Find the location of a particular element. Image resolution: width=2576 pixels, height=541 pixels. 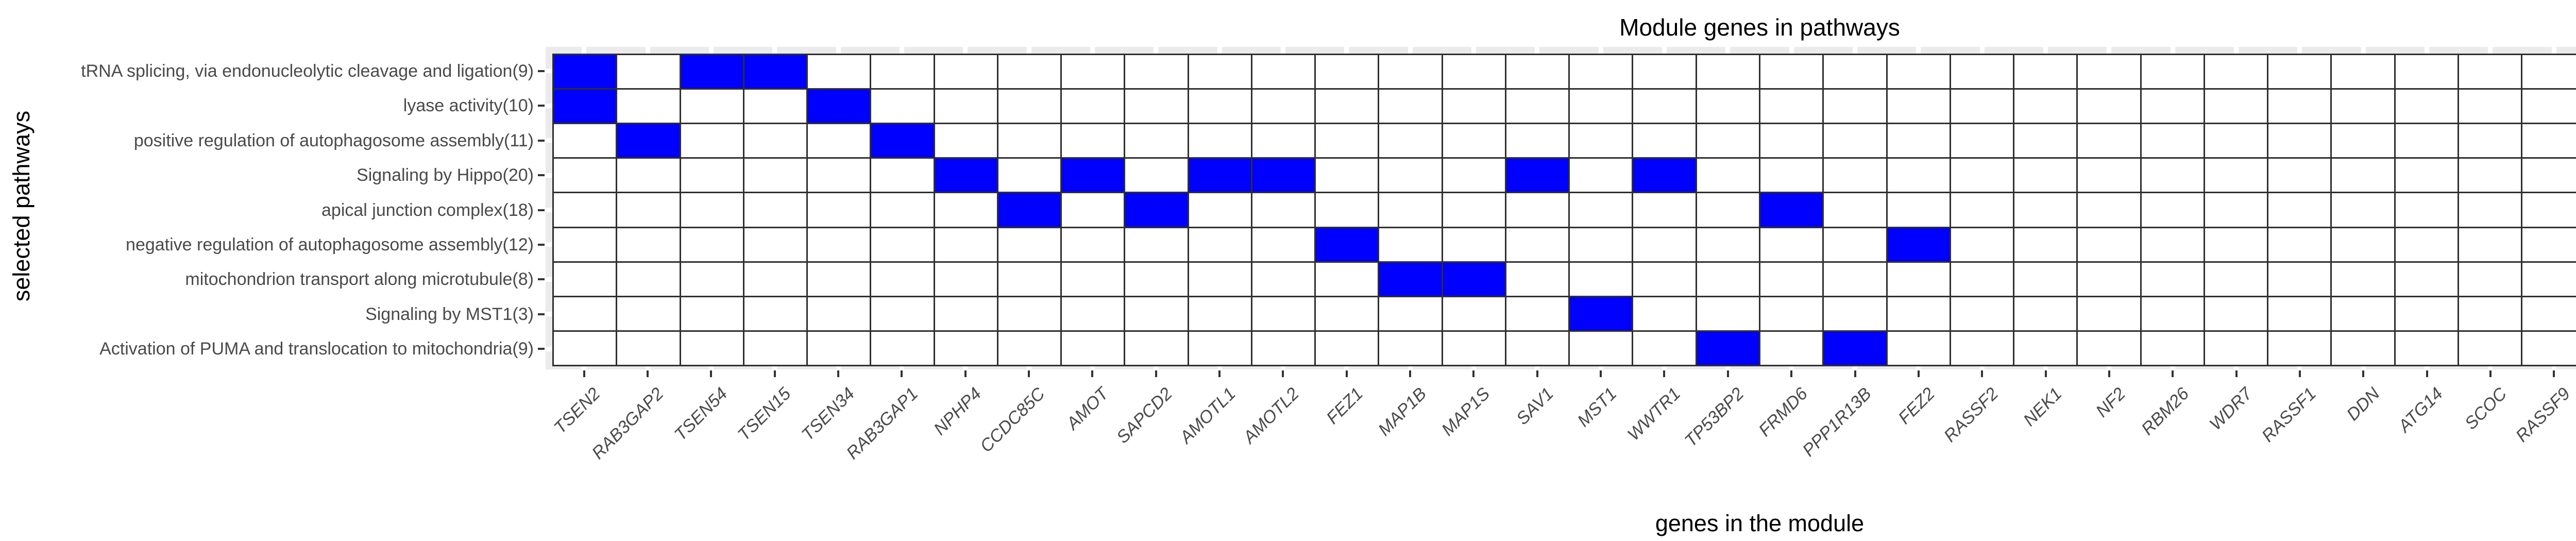

gene-label: NF2 is located at coordinates (2110, 402).